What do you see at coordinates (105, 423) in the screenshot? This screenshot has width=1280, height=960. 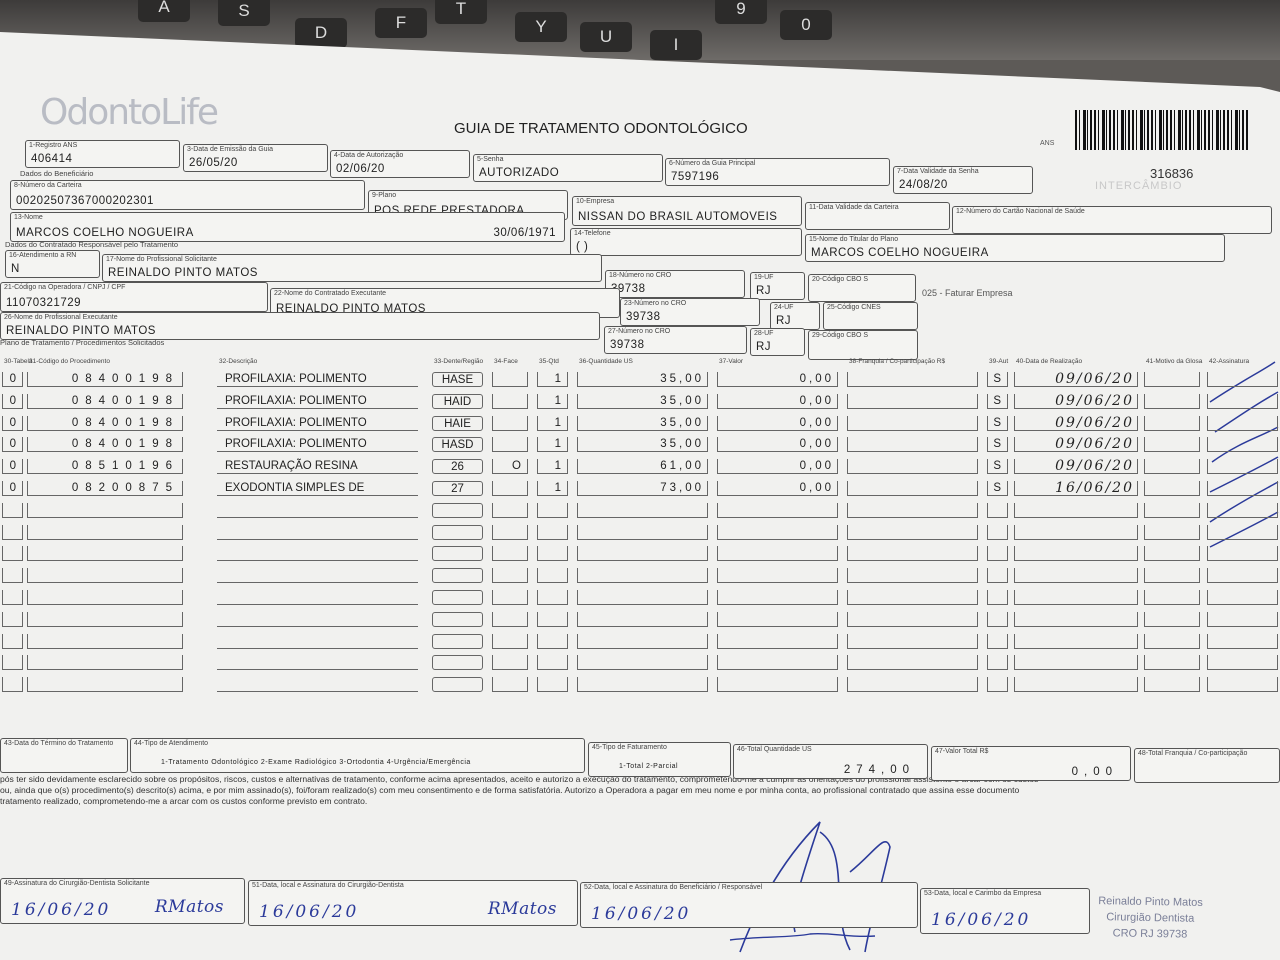 I see `table-cell: 08400198` at bounding box center [105, 423].